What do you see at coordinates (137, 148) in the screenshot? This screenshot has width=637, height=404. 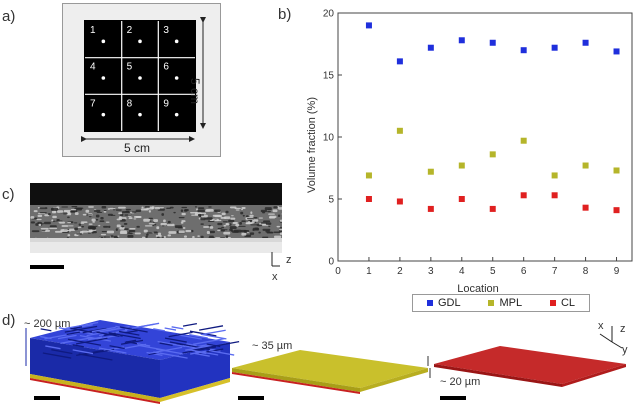 I see `width-label: 5 cm` at bounding box center [137, 148].